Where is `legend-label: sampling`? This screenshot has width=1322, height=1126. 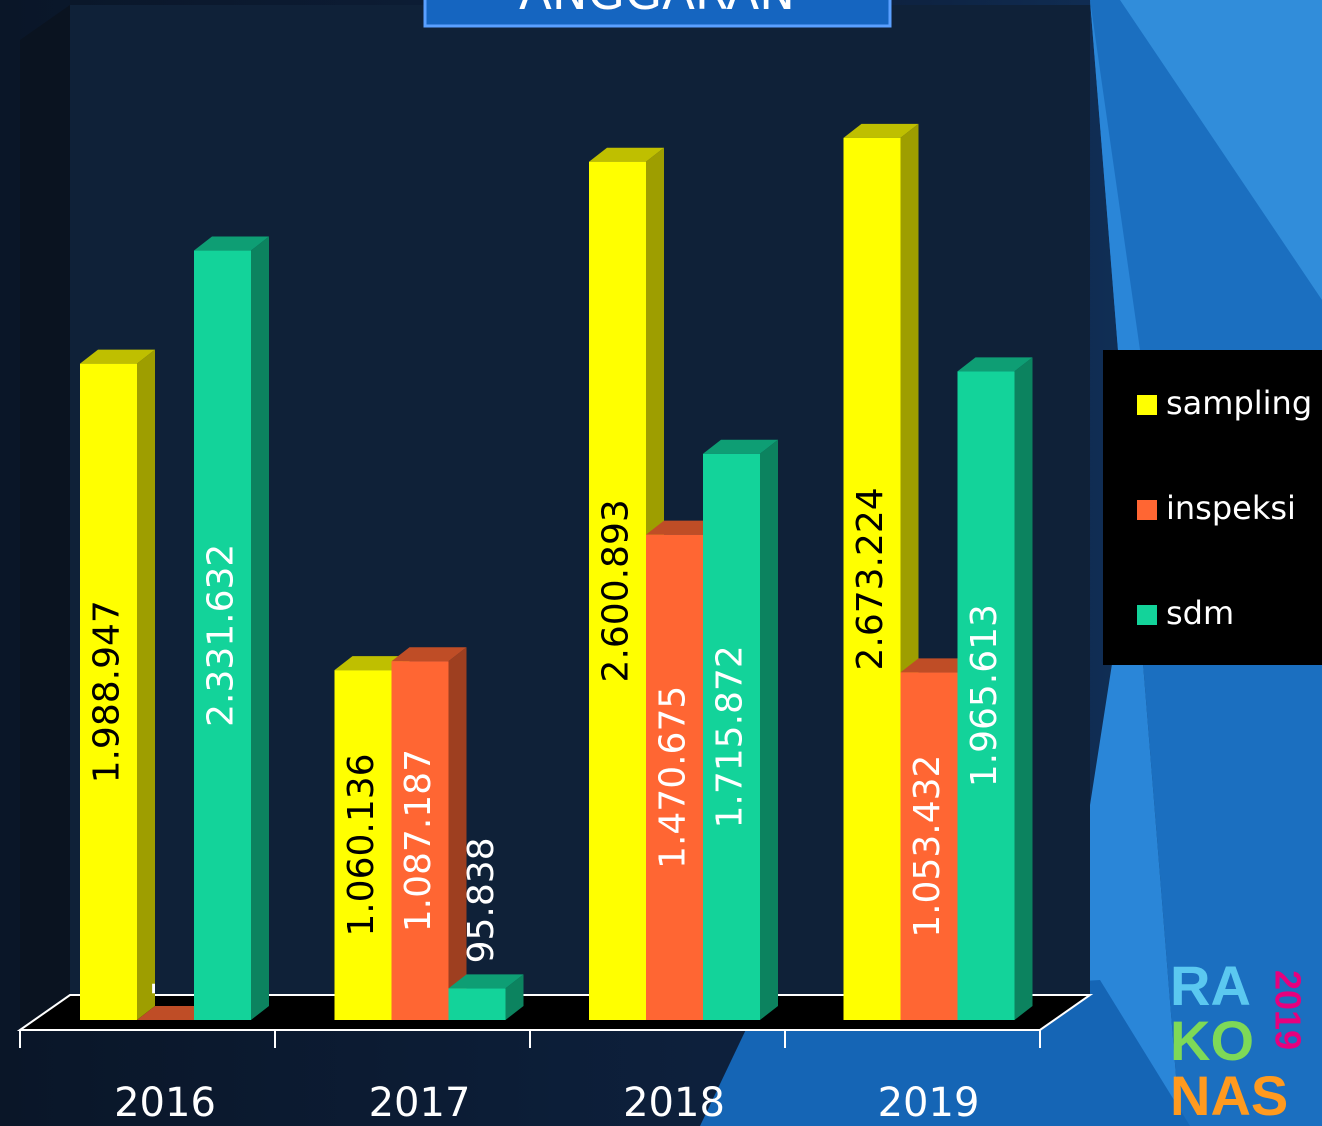
legend-label: sampling is located at coordinates (1239, 403).